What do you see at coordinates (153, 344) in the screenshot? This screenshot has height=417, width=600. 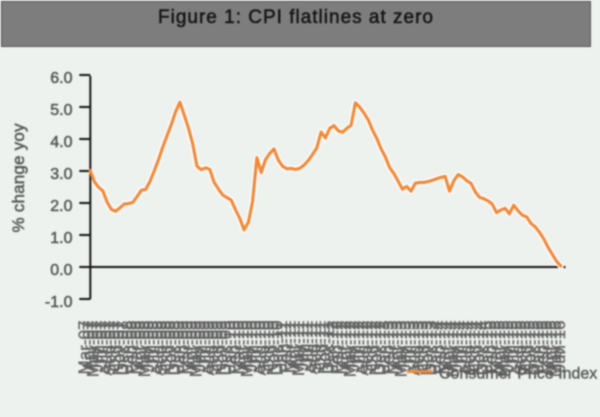 I see `svg-text: Jul-08` at bounding box center [153, 344].